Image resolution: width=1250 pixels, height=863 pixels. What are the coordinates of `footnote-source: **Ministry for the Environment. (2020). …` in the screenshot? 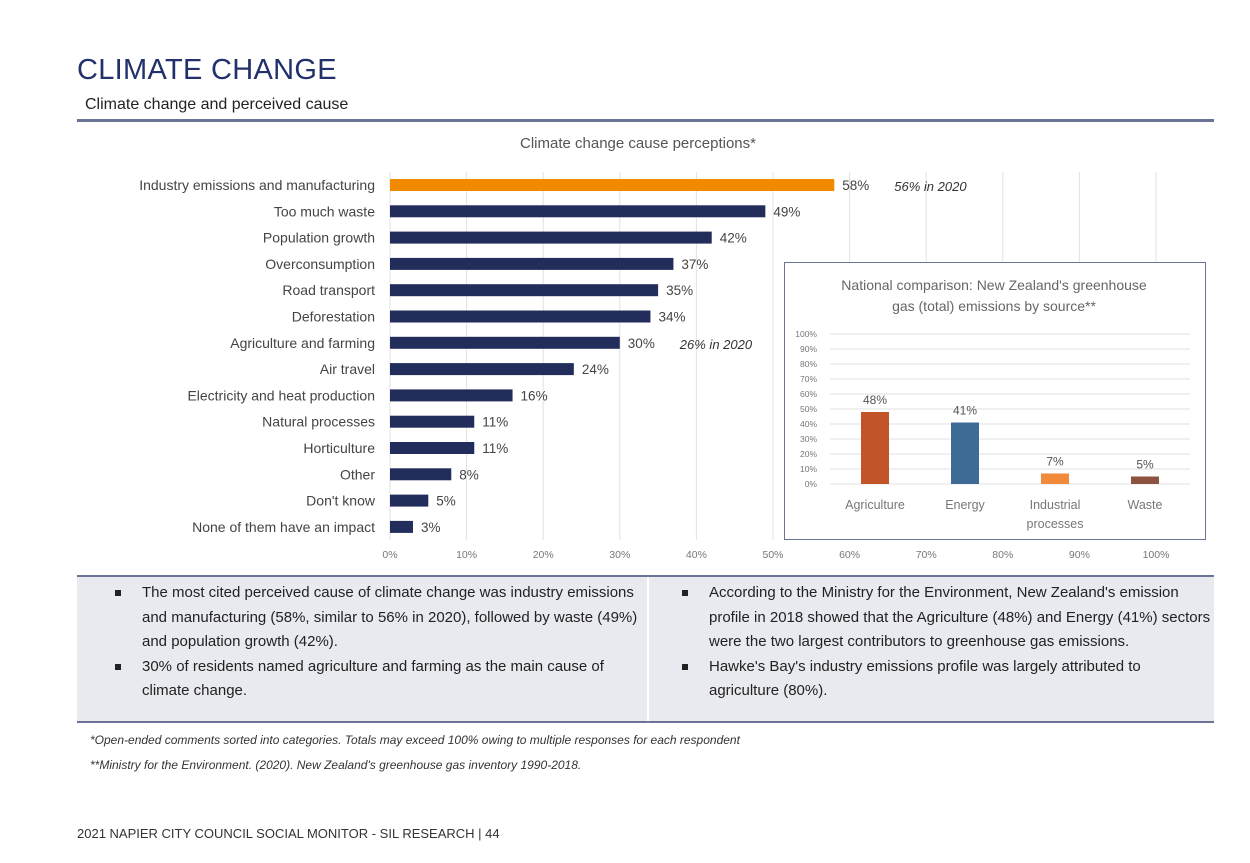 It's located at (336, 765).